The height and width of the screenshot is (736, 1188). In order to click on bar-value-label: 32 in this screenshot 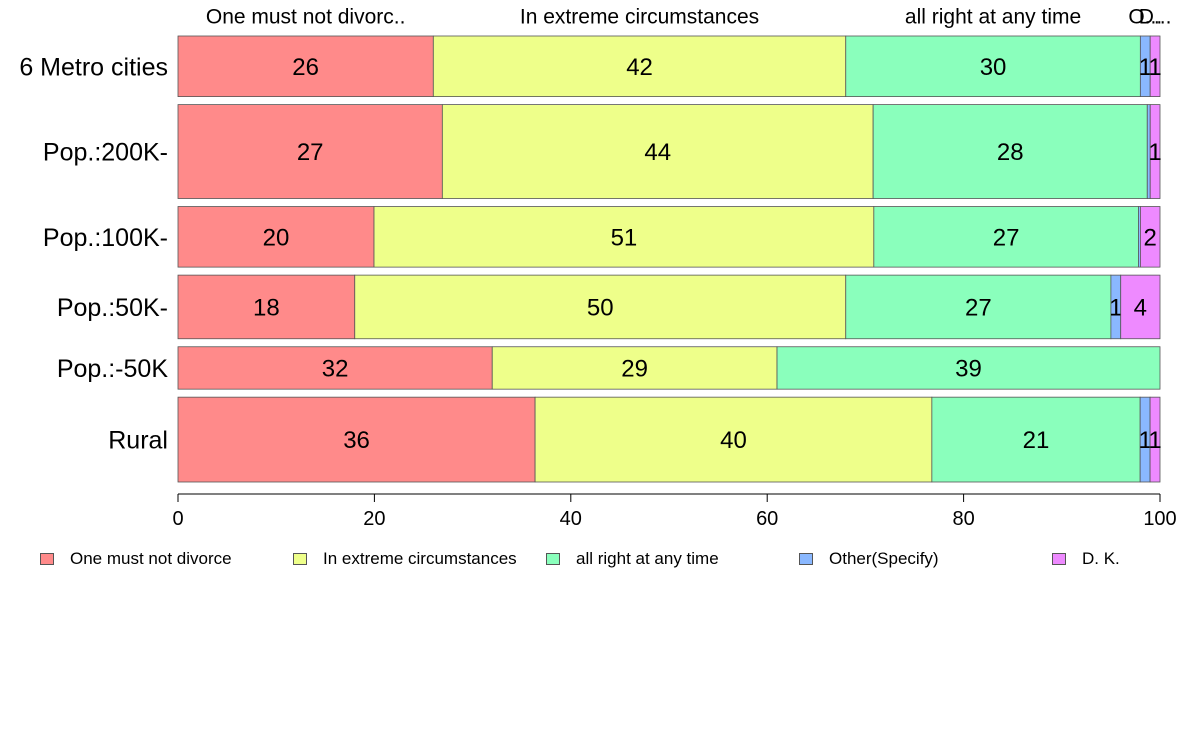, I will do `click(335, 368)`.